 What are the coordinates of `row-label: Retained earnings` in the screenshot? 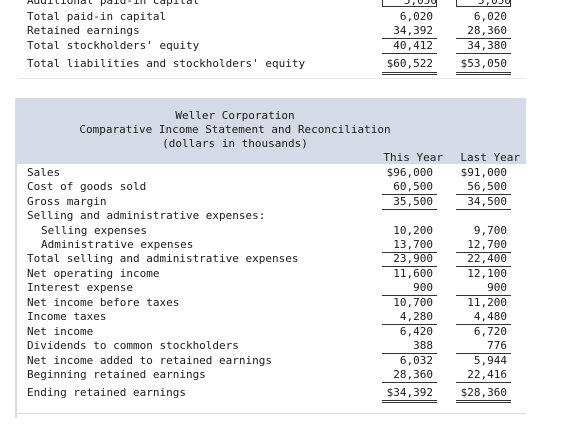 It's located at (83, 30).